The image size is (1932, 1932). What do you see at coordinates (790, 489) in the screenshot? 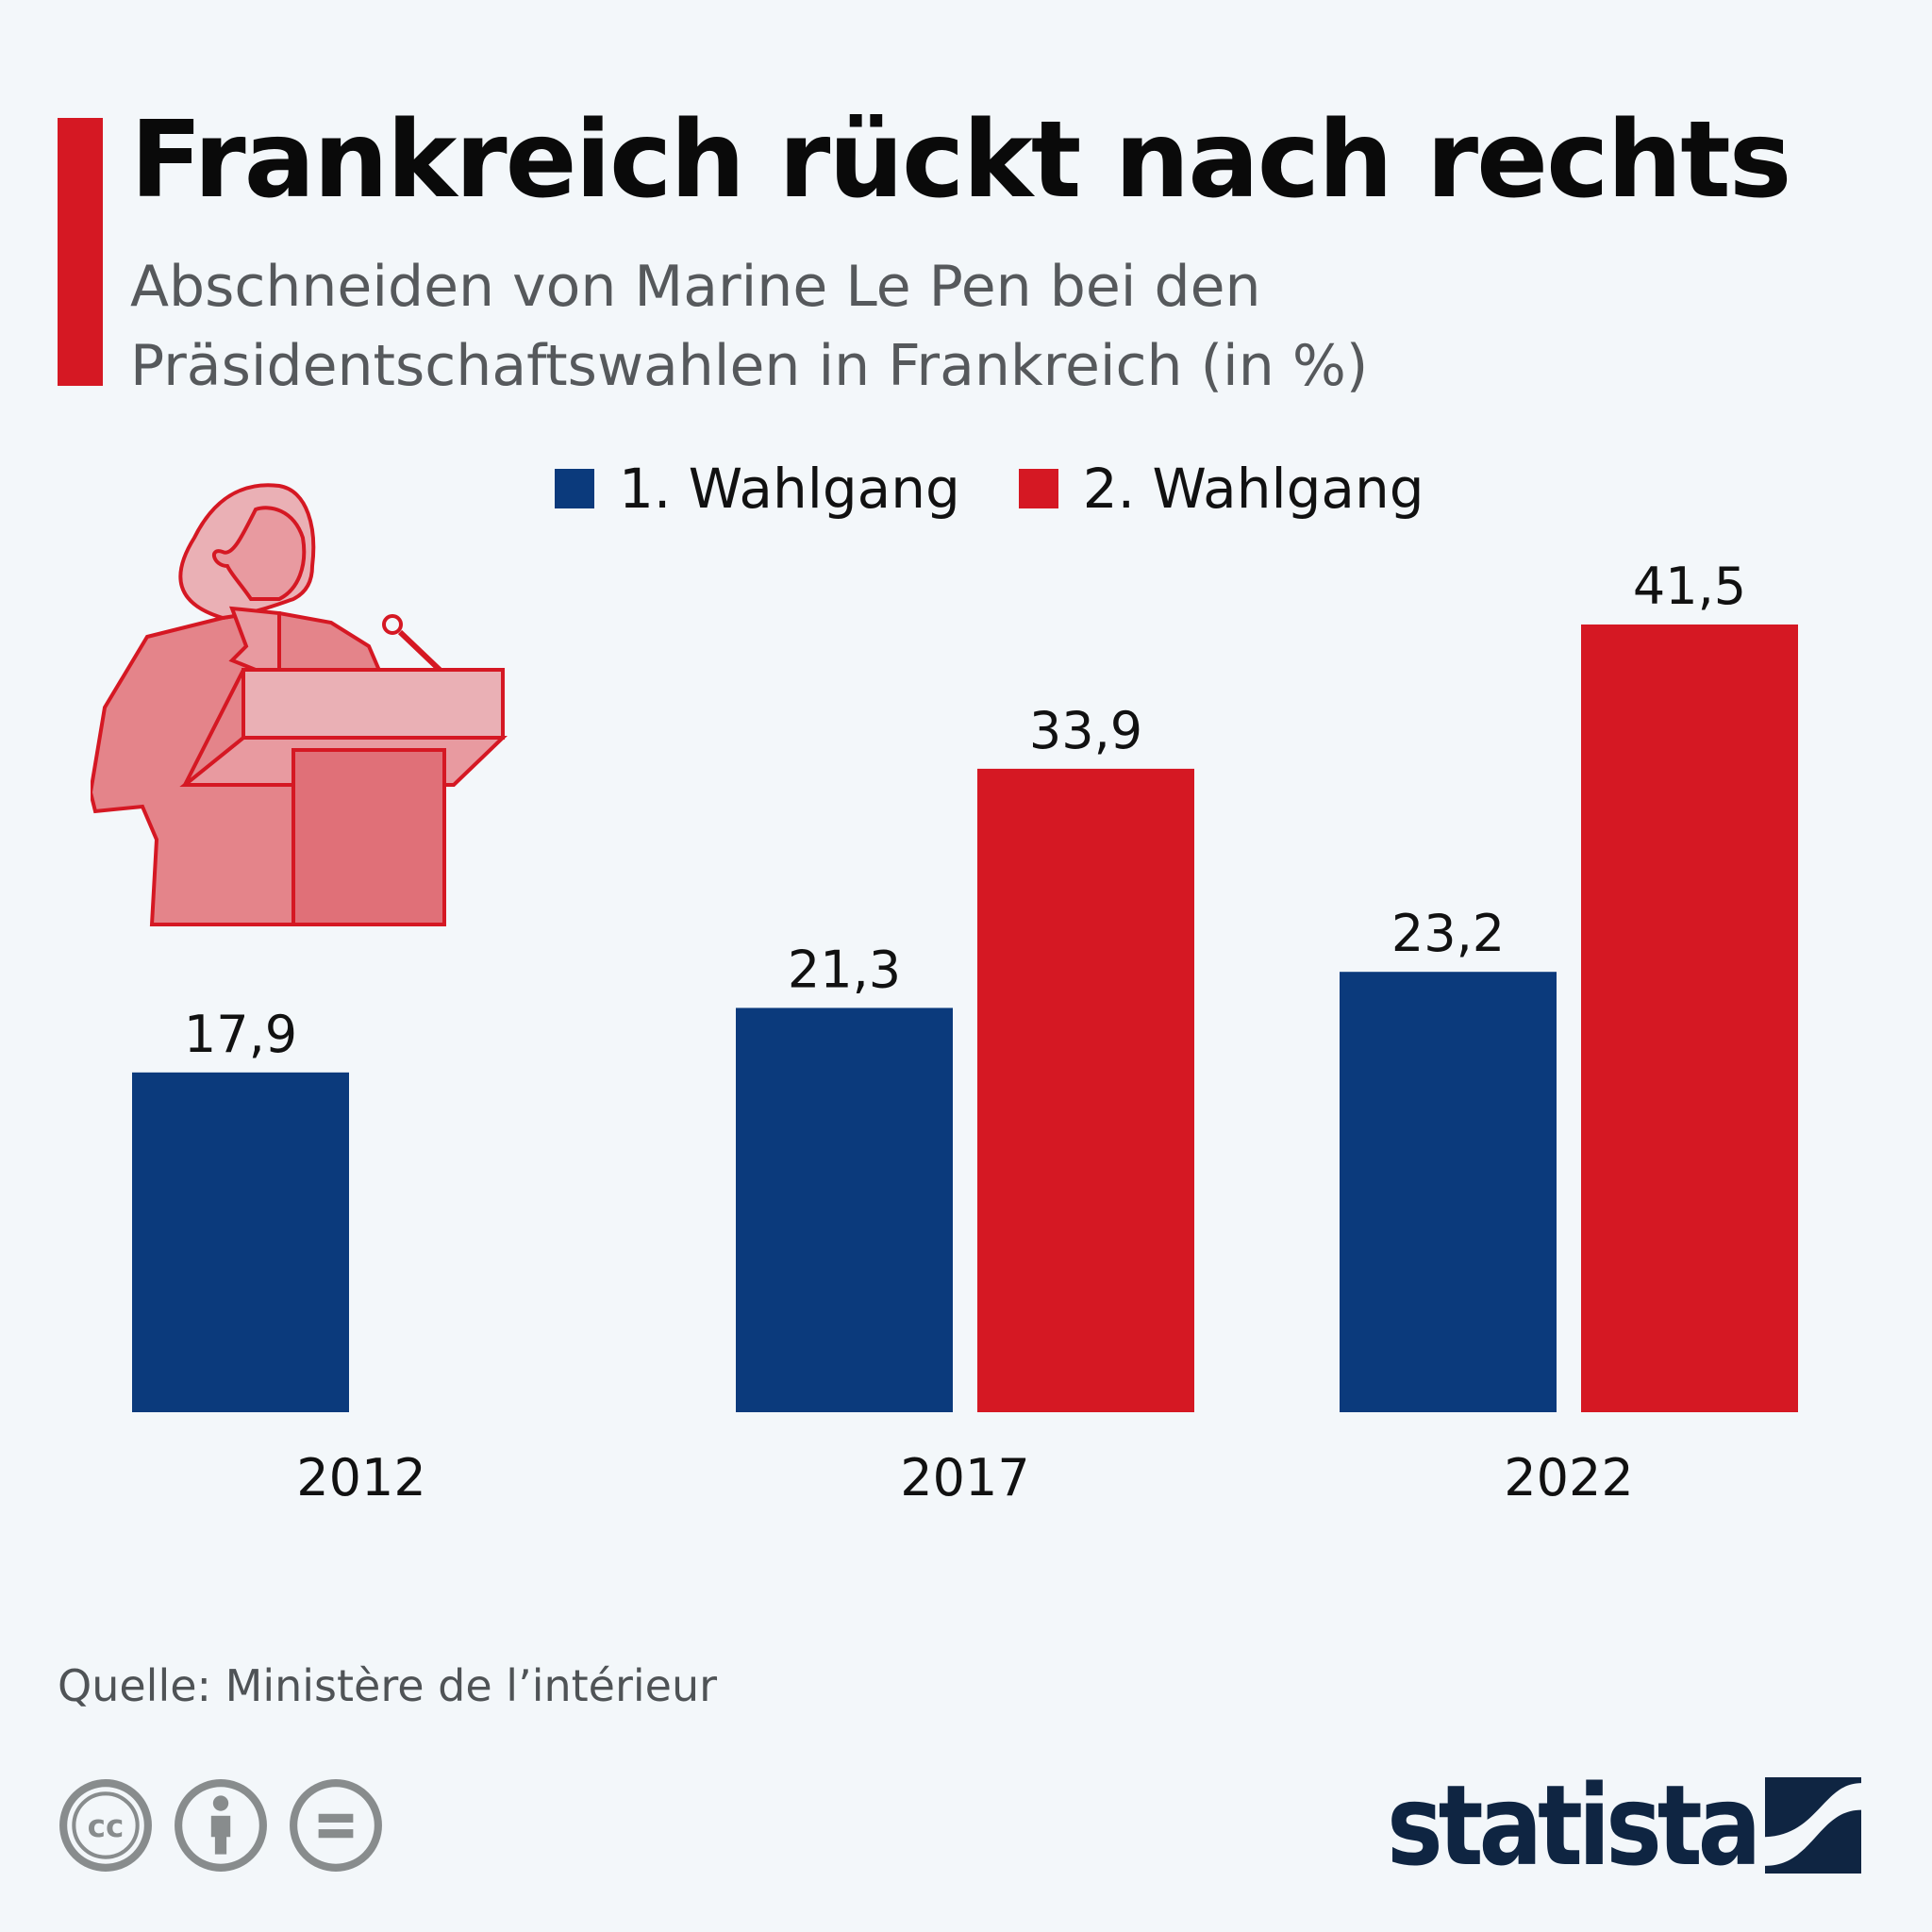
I see `legend-label: 1. Wahlgang` at bounding box center [790, 489].